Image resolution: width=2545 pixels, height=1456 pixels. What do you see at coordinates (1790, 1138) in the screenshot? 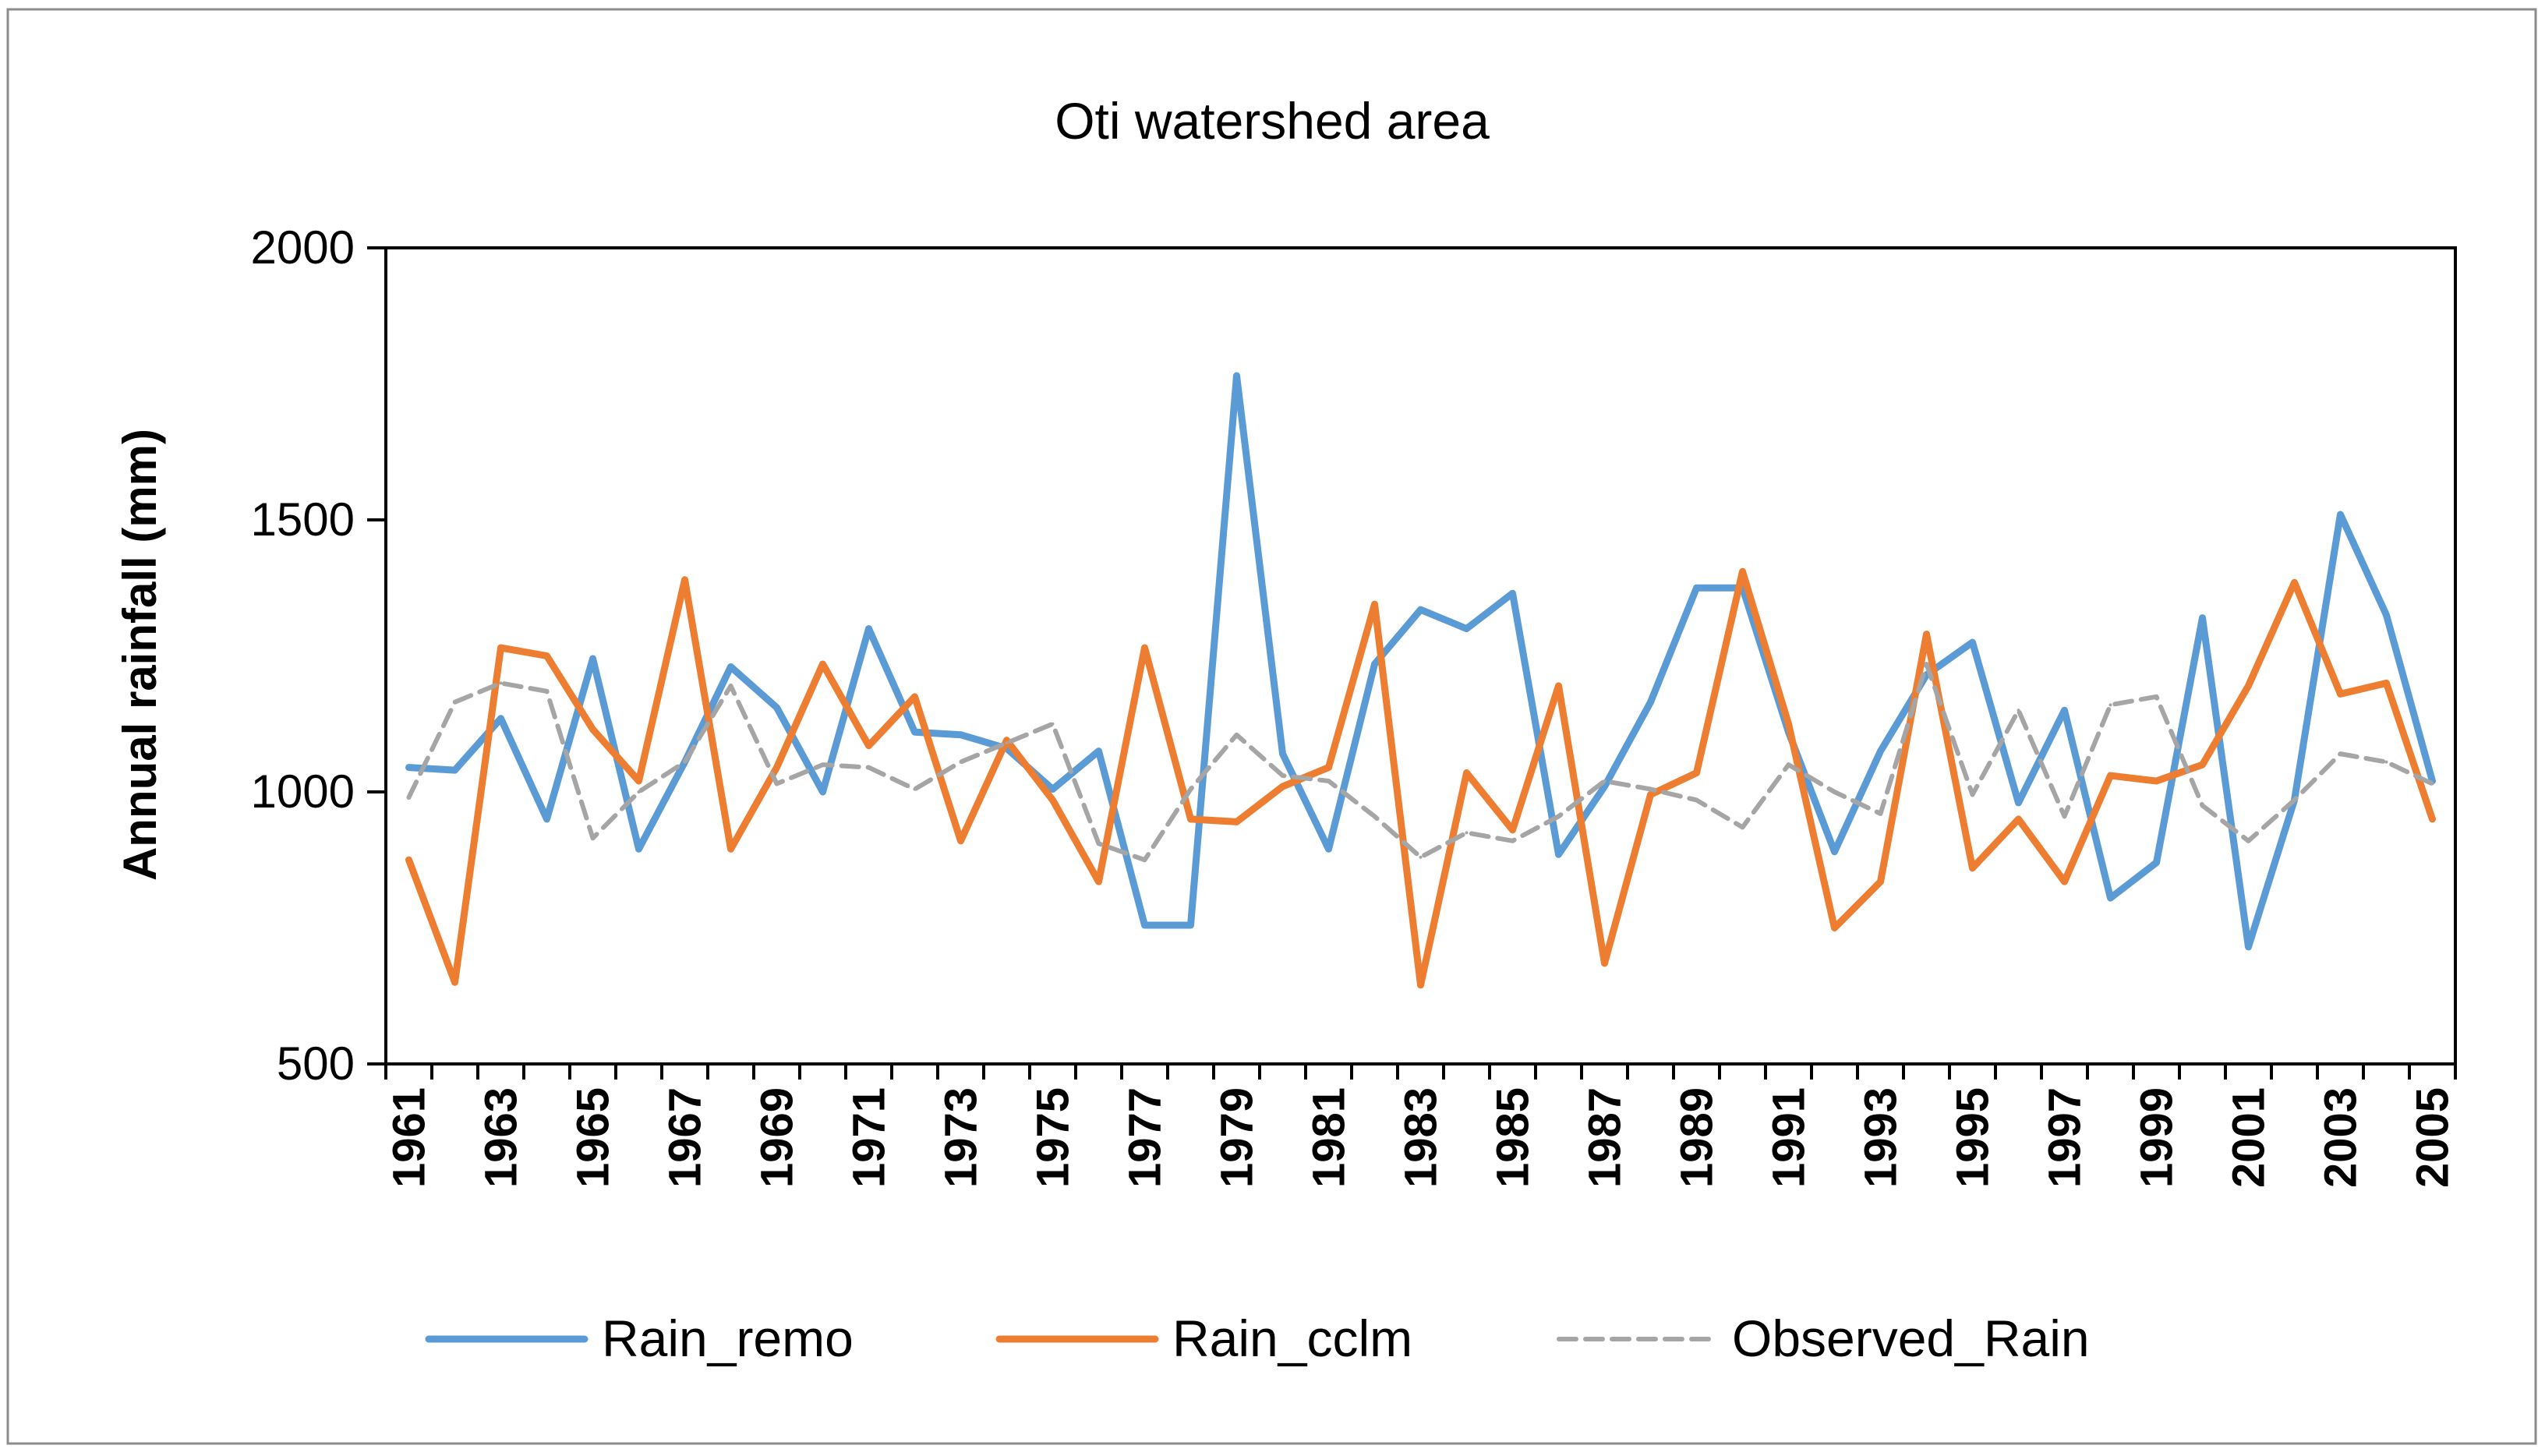
I see `x-tick-label: 1991` at bounding box center [1790, 1138].